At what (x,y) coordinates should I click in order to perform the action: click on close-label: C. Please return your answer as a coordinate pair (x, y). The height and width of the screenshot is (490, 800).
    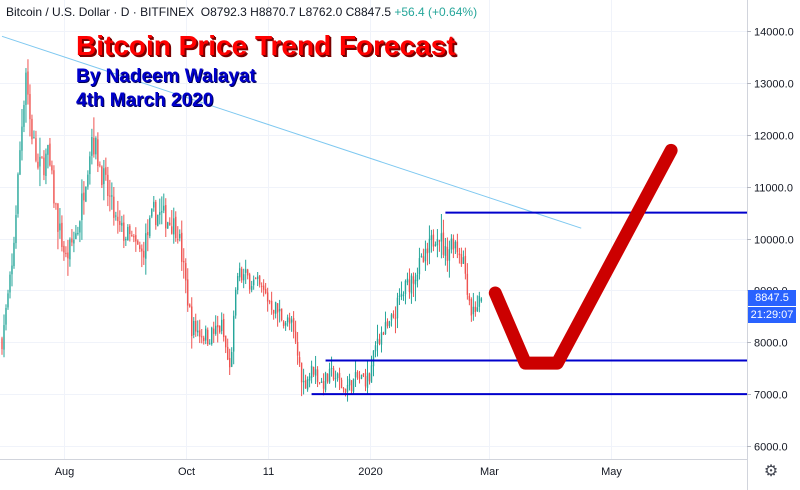
    Looking at the image, I should click on (350, 12).